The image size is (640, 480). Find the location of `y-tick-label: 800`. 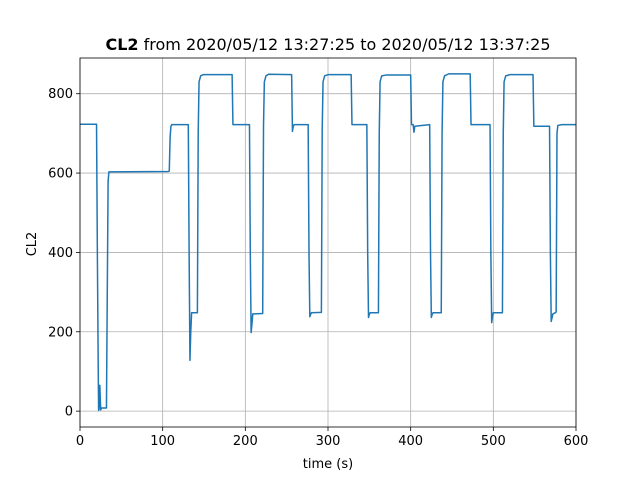

y-tick-label: 800 is located at coordinates (60, 94).